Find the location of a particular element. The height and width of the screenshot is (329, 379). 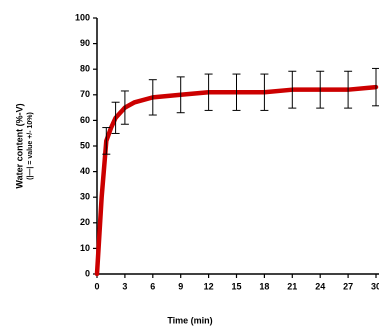

x-tick-label: 21 is located at coordinates (292, 286).